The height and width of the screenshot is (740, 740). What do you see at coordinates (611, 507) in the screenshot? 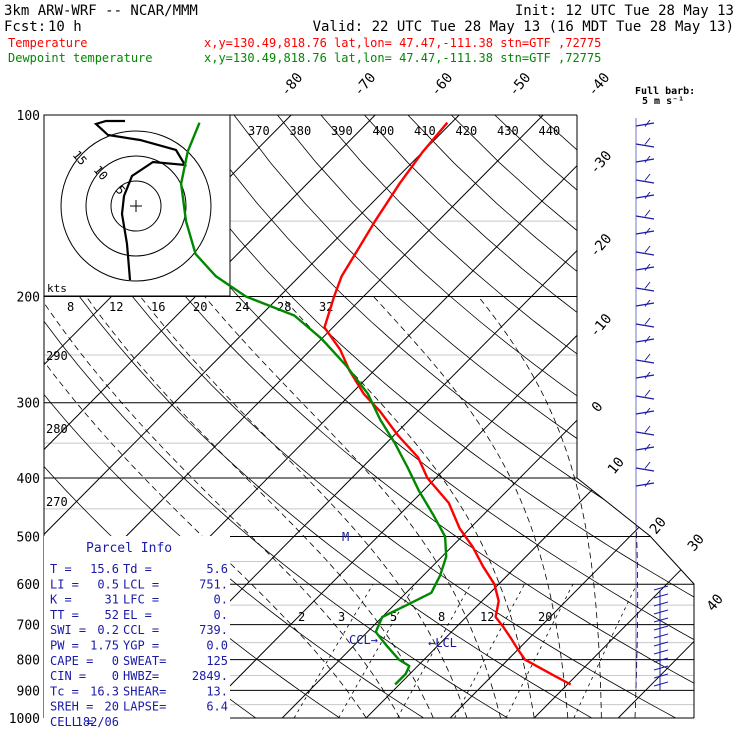
I see `moist-adiabat` at bounding box center [611, 507].